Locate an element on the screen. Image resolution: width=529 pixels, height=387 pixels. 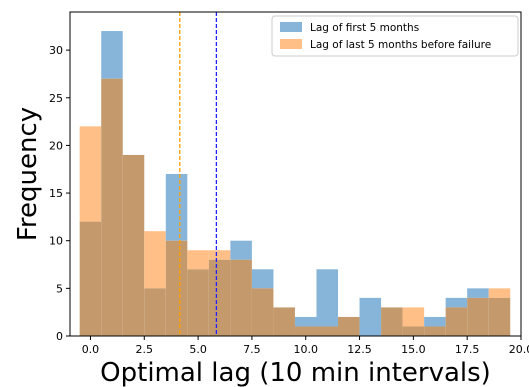
y-tick-label: 25 is located at coordinates (56, 98).